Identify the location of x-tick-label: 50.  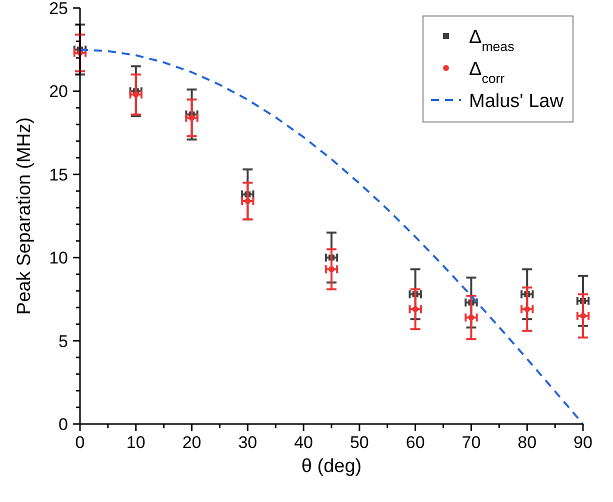
(359, 442).